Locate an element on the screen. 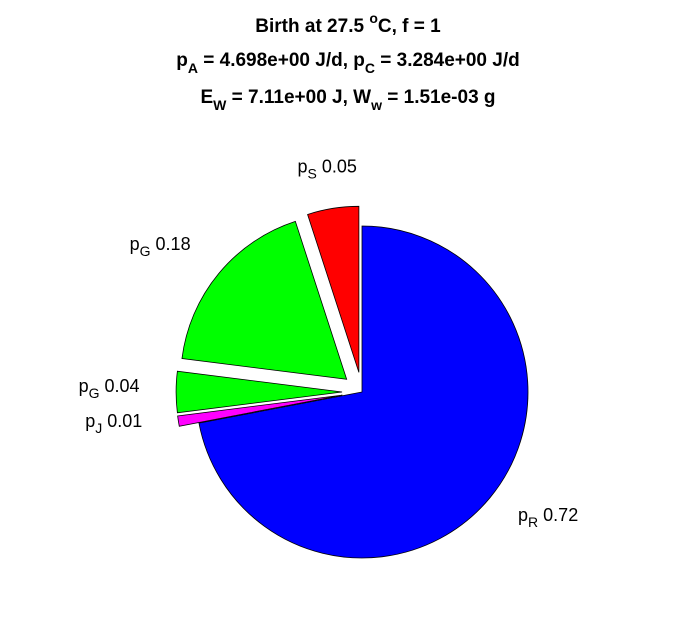 This screenshot has height=618, width=696. title-text: E is located at coordinates (206, 97).